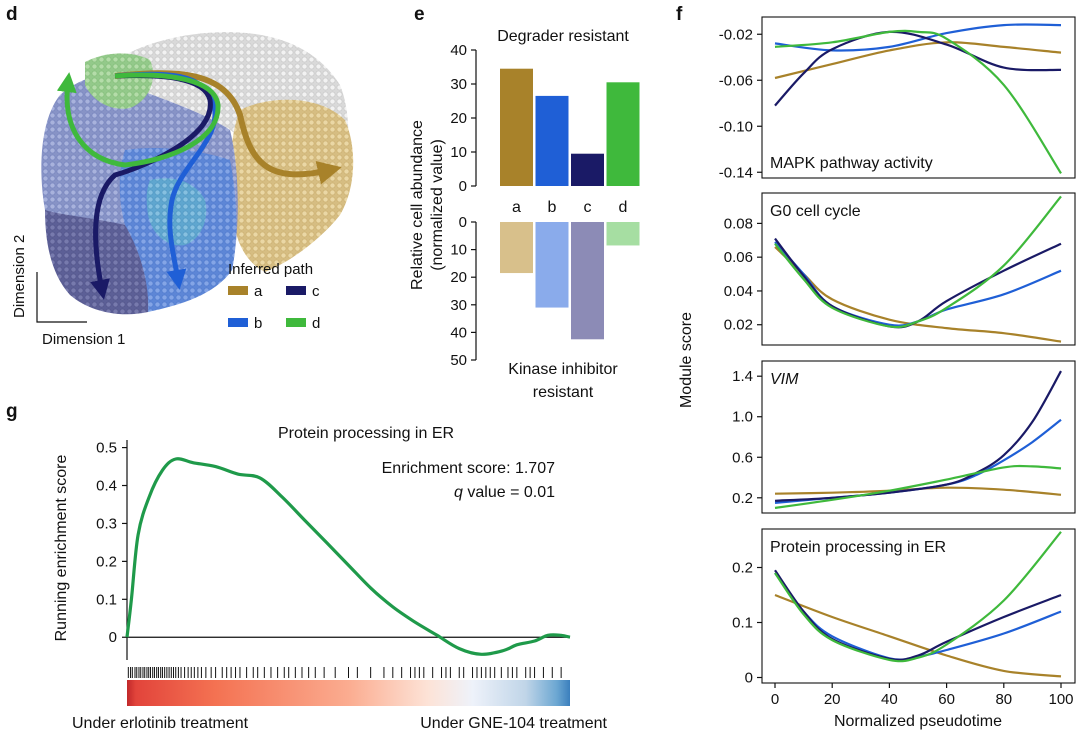  What do you see at coordinates (270, 269) in the screenshot?
I see `legend-title: Inferred path` at bounding box center [270, 269].